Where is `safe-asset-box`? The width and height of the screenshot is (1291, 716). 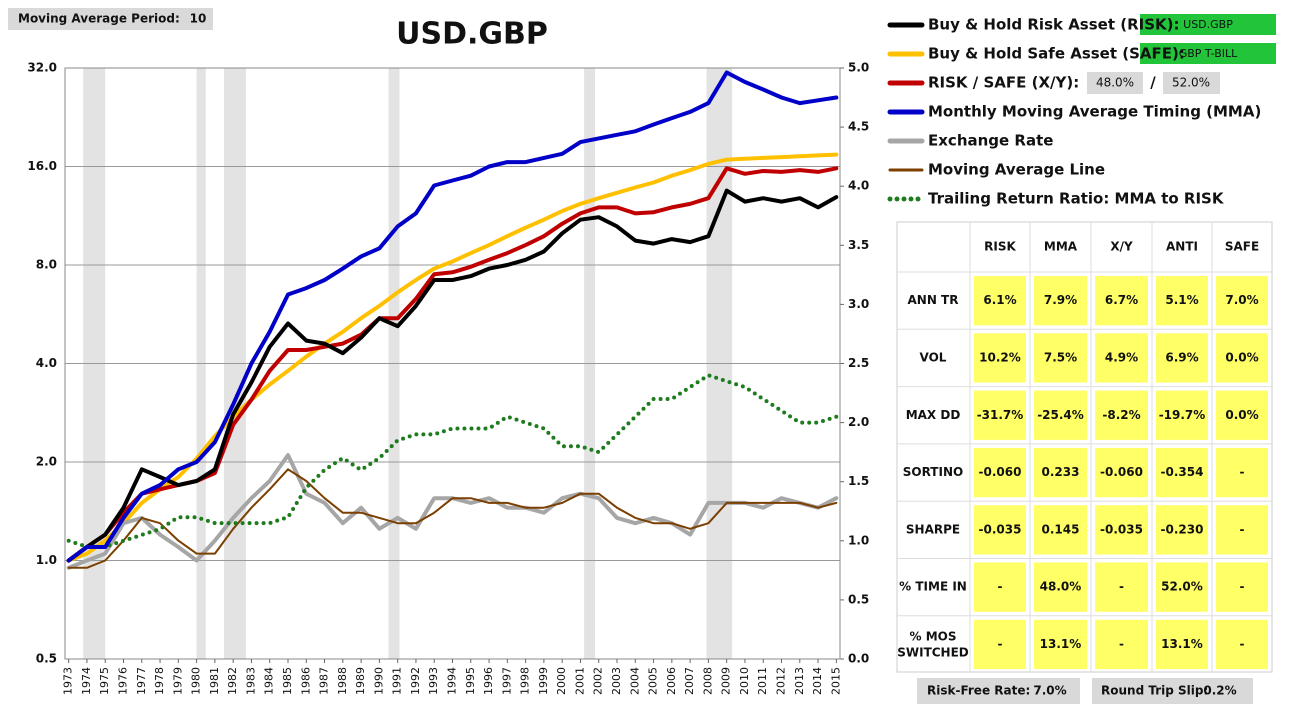
safe-asset-box is located at coordinates (1208, 53).